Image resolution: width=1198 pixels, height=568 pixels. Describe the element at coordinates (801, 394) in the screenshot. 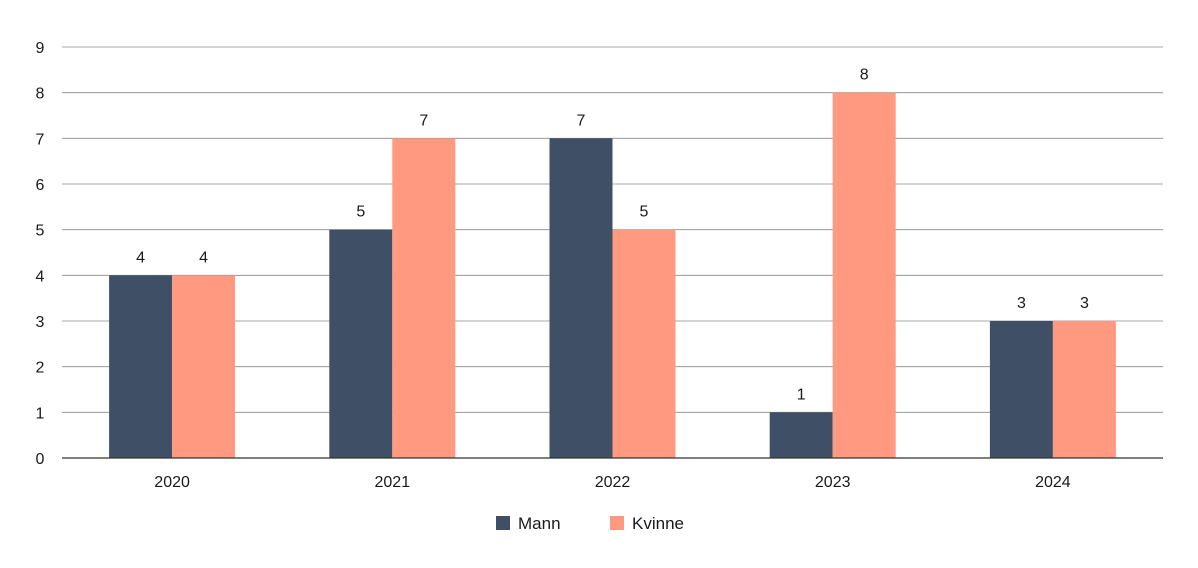

I see `data-label-mann-2023: 1` at that location.